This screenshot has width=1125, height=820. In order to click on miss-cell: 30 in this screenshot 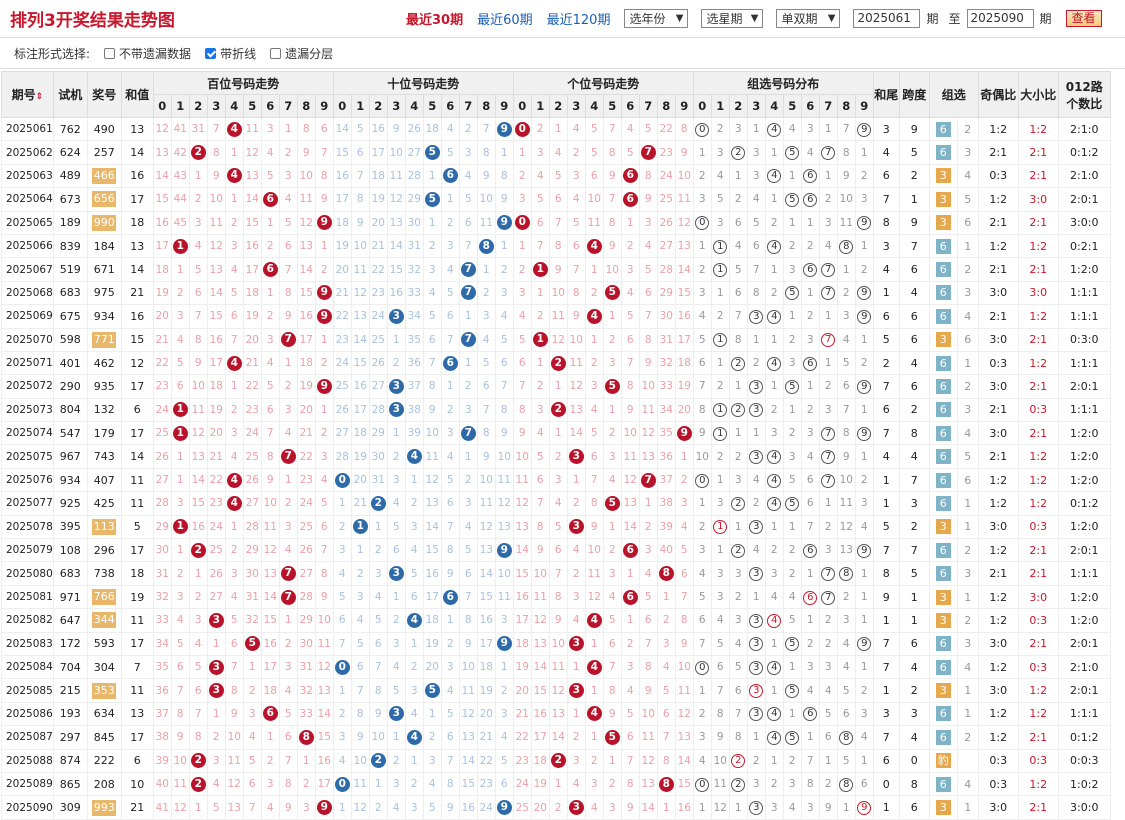, I will do `click(414, 222)`.